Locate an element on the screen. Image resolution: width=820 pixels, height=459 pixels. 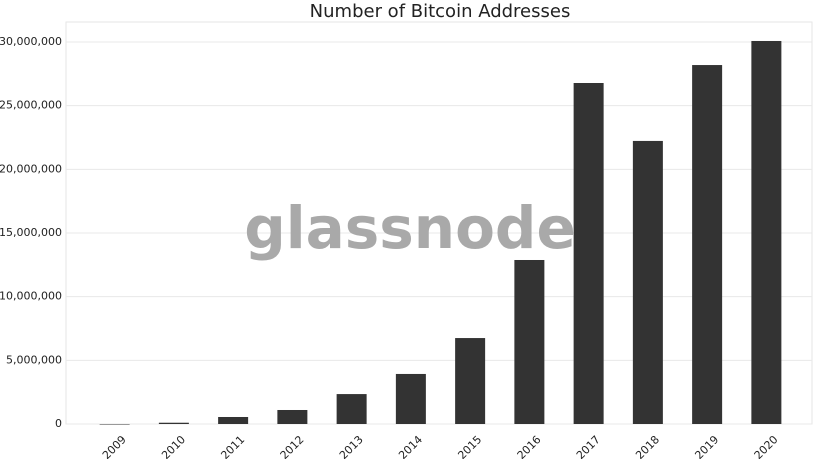
y-tick-label: 25,000,000 is located at coordinates (31, 105).